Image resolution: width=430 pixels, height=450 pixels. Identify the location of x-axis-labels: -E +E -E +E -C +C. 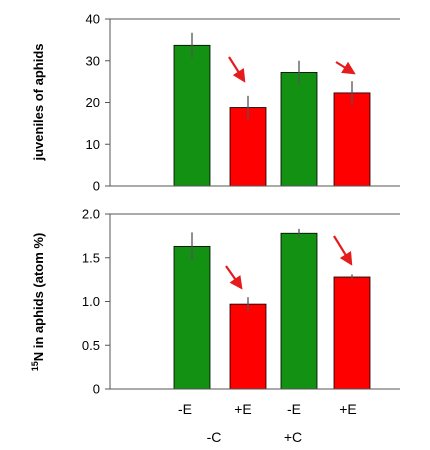
(267, 423).